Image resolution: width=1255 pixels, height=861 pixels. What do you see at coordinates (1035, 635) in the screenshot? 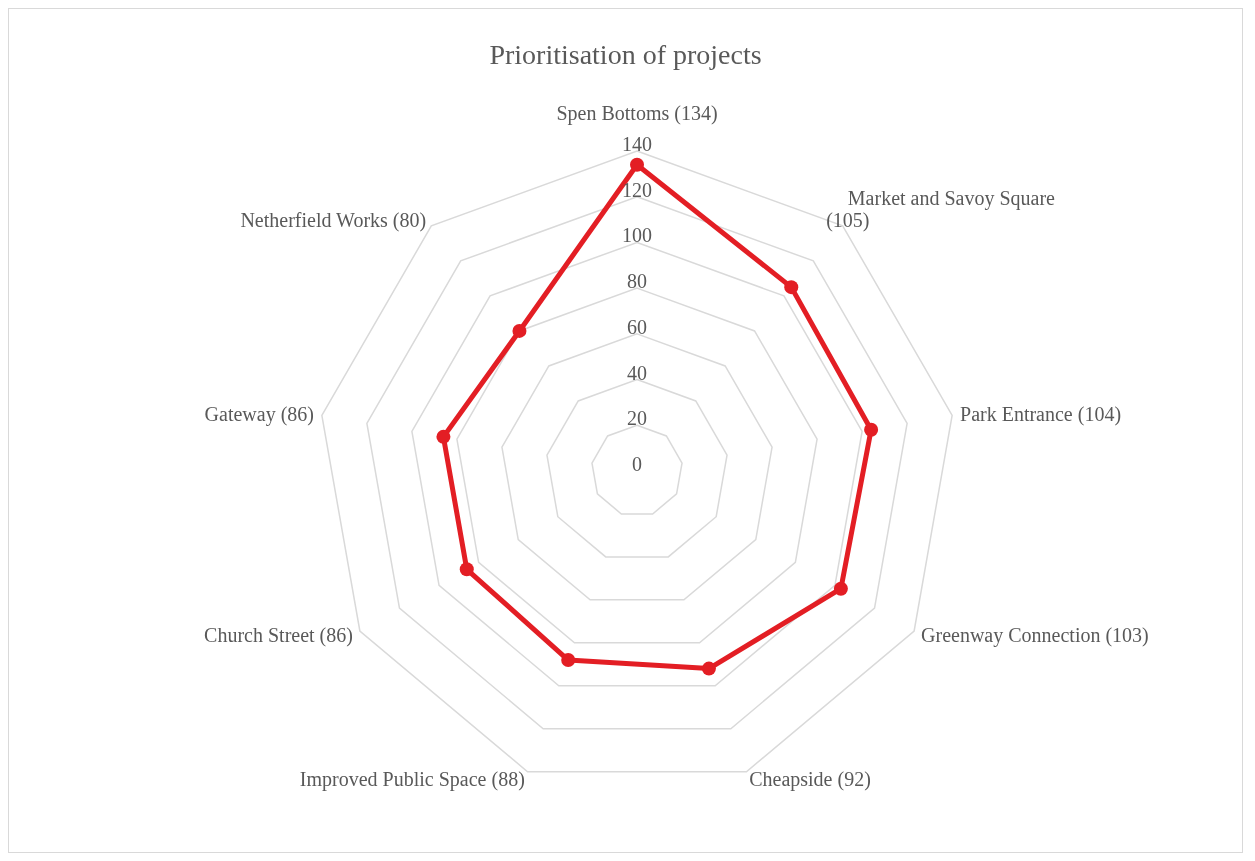
I see `spoke-label: Greenway Connection (103)` at bounding box center [1035, 635].